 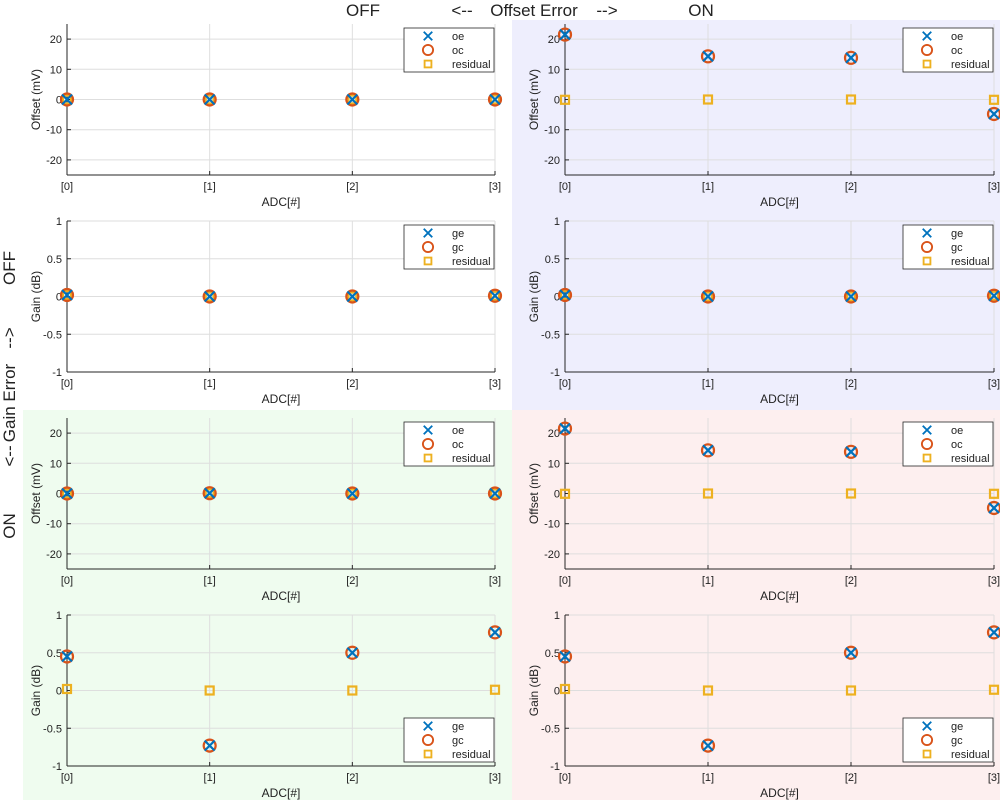 What do you see at coordinates (54, 131) in the screenshot?
I see `y-tick-label: -10` at bounding box center [54, 131].